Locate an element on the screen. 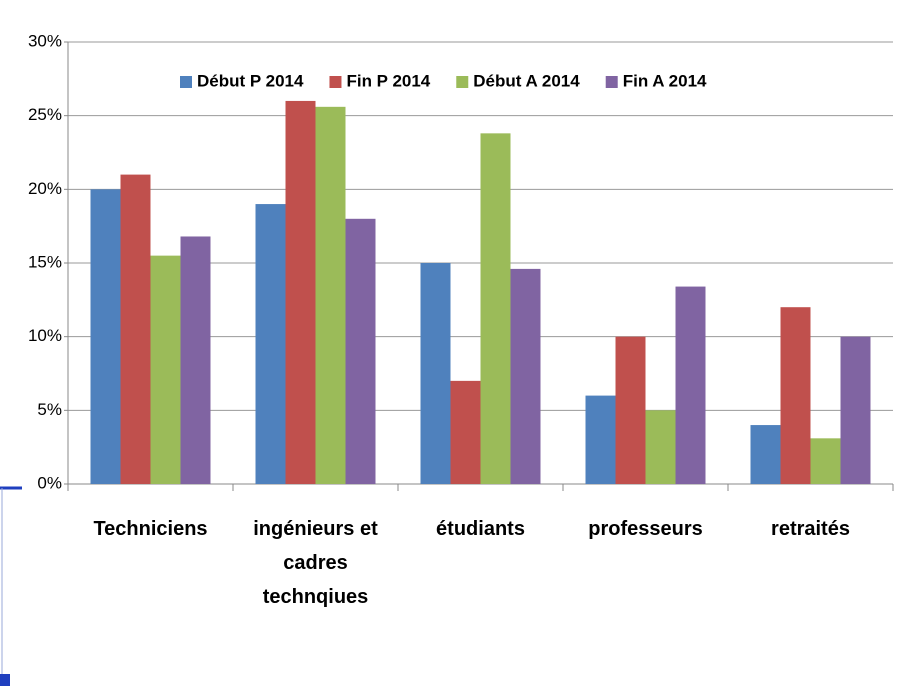 Image resolution: width=901 pixels, height=686 pixels. legend-label: Fin A 2014 is located at coordinates (665, 80).